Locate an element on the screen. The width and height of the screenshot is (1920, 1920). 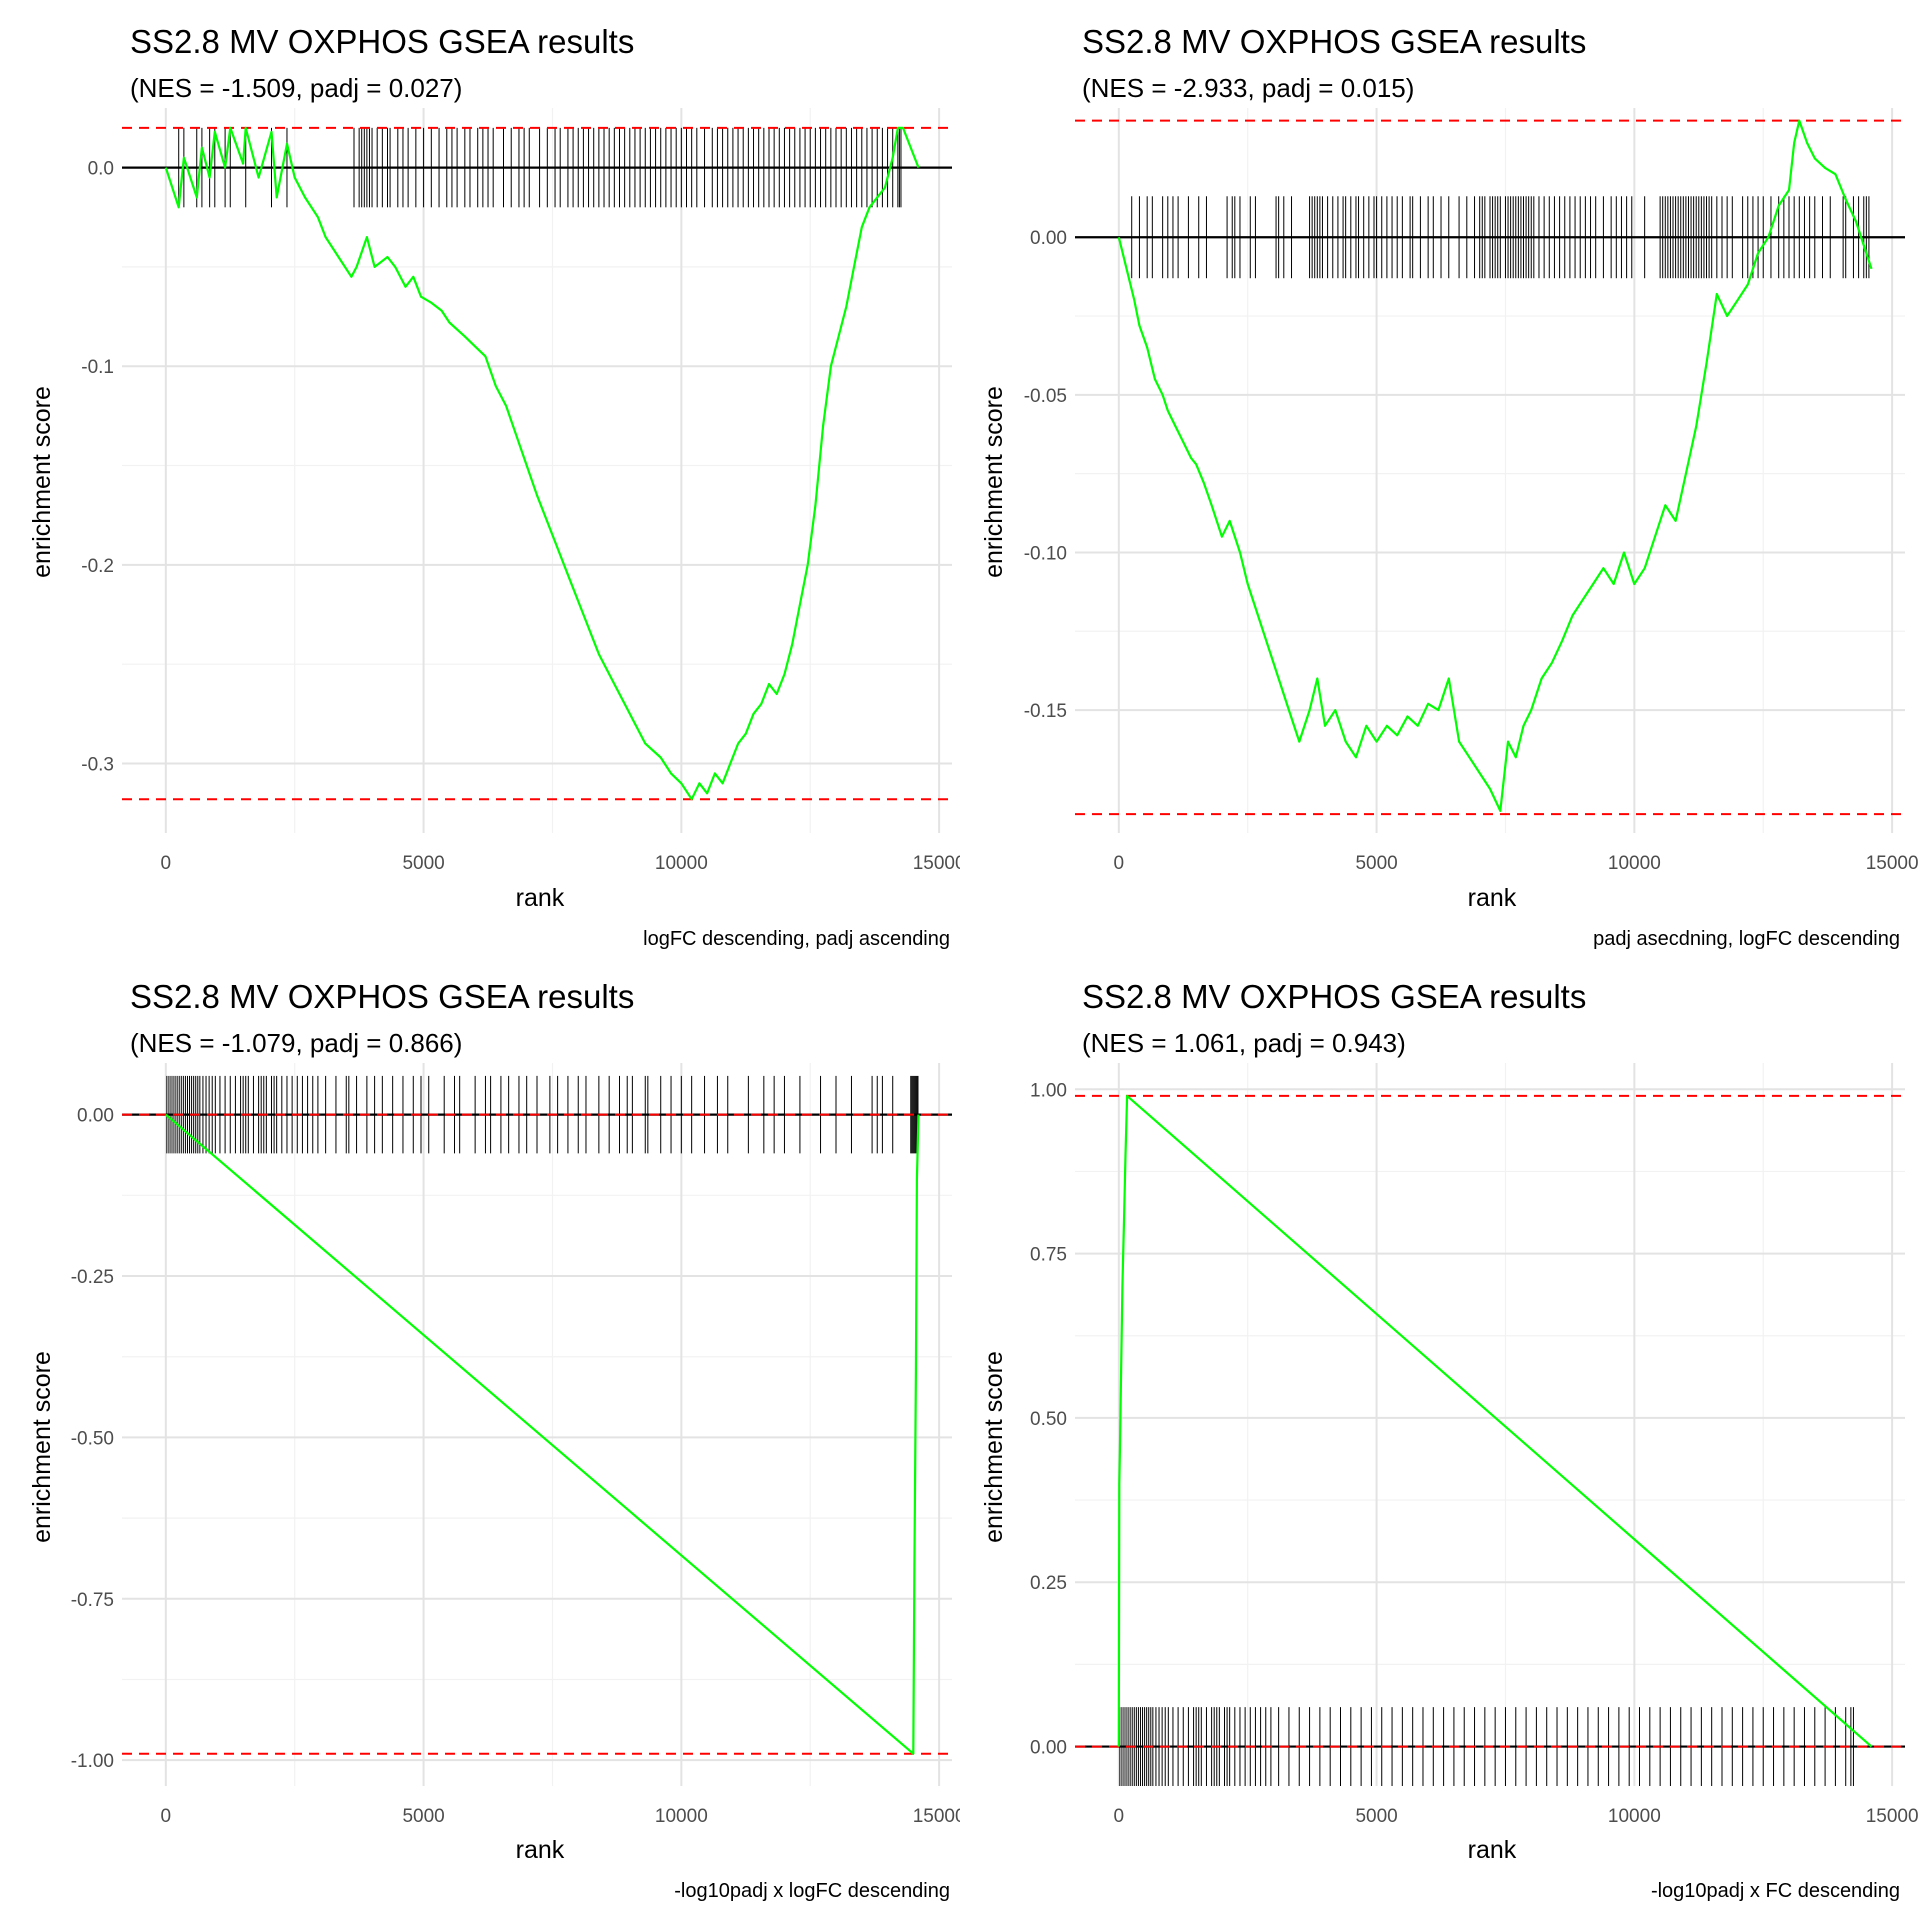
chart-subtitle: (NES = -1.079, padj = 0.866) is located at coordinates (296, 1043).